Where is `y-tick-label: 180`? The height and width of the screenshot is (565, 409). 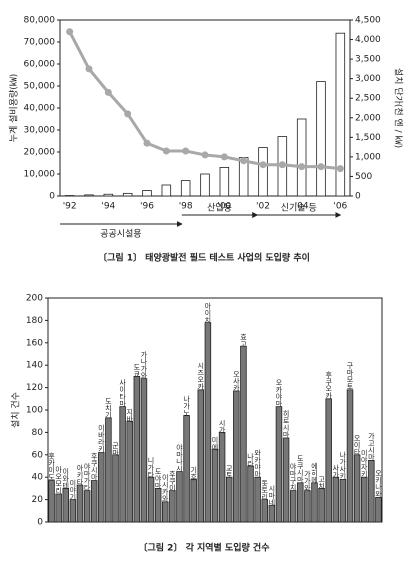
y-tick-label: 180 is located at coordinates (34, 321).